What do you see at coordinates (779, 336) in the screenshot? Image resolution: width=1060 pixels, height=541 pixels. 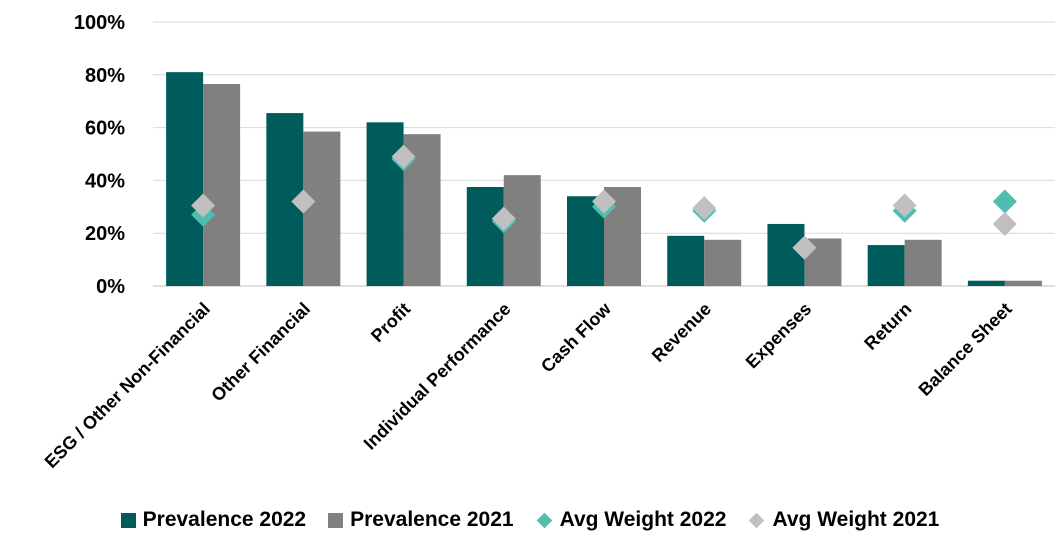 I see `x-tick-label: Expenses` at bounding box center [779, 336].